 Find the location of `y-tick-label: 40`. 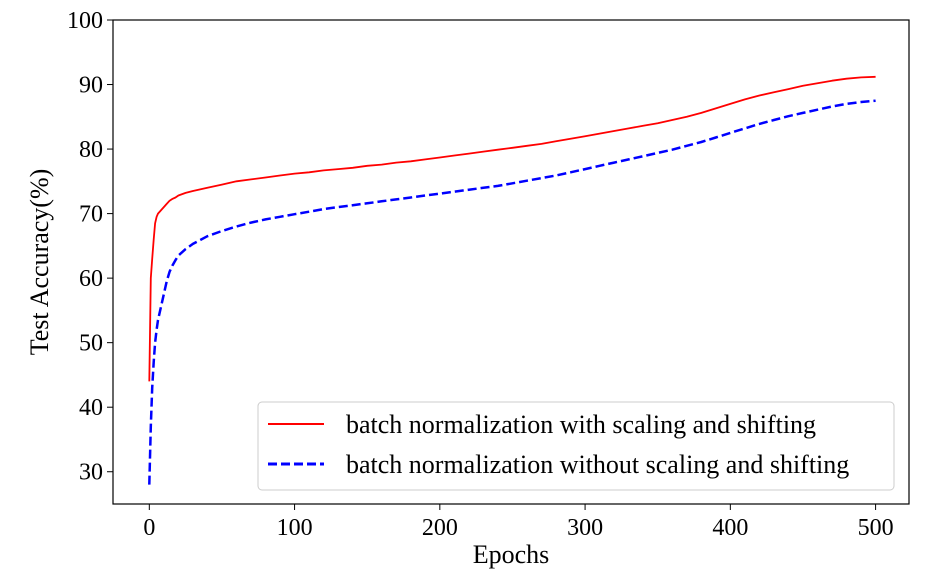

y-tick-label: 40 is located at coordinates (91, 408).